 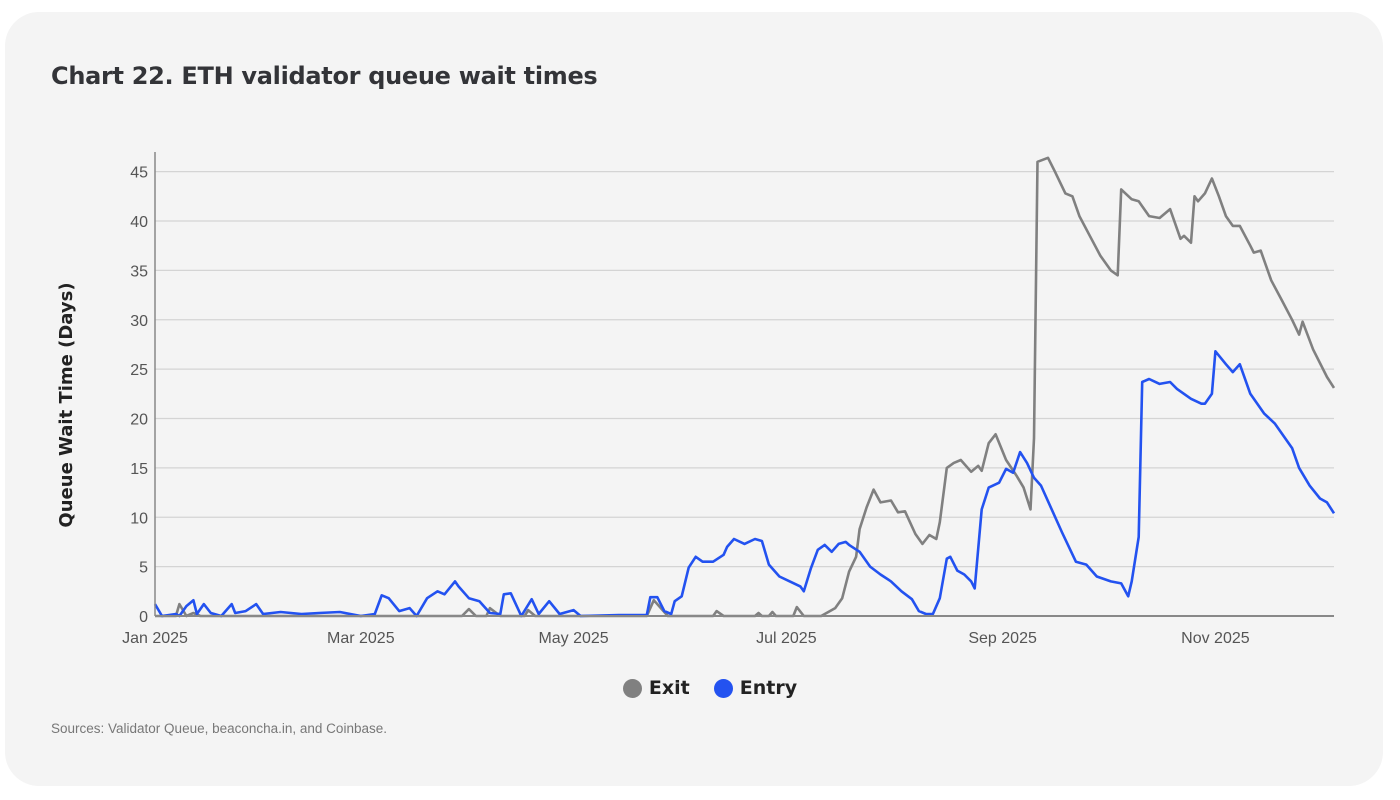 I want to click on legend-label-entry: Entry, so click(x=768, y=688).